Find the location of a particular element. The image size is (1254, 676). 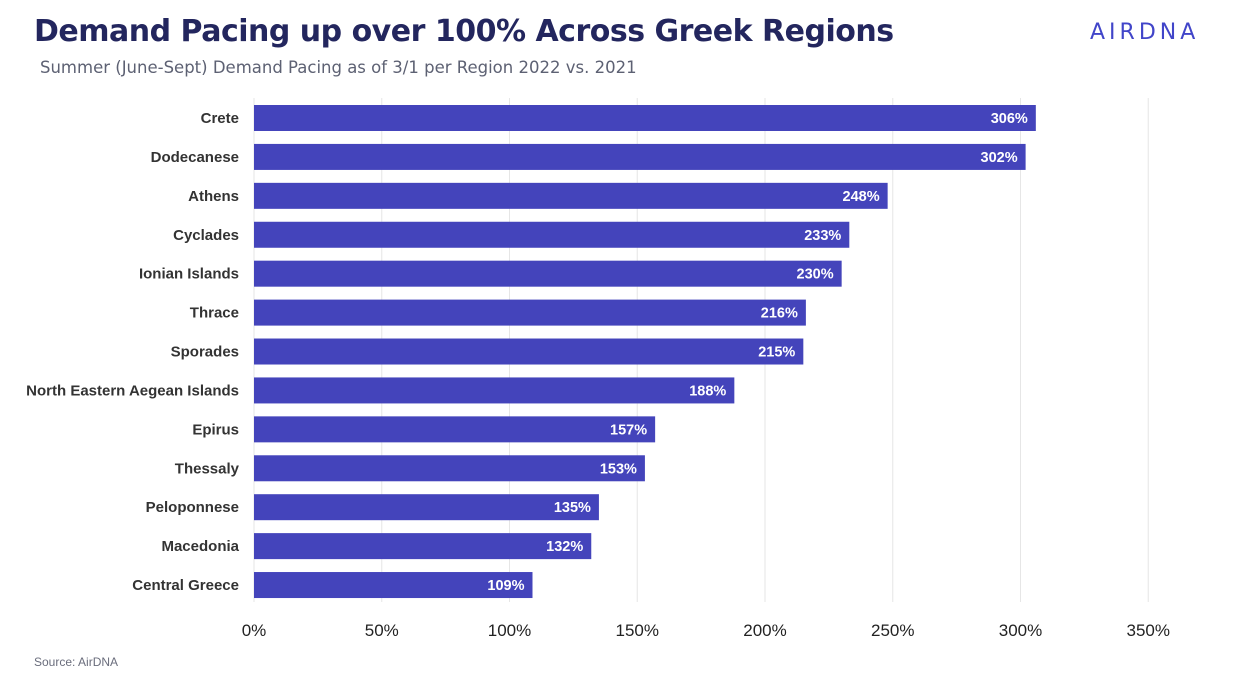

data-label: 302% is located at coordinates (999, 158).